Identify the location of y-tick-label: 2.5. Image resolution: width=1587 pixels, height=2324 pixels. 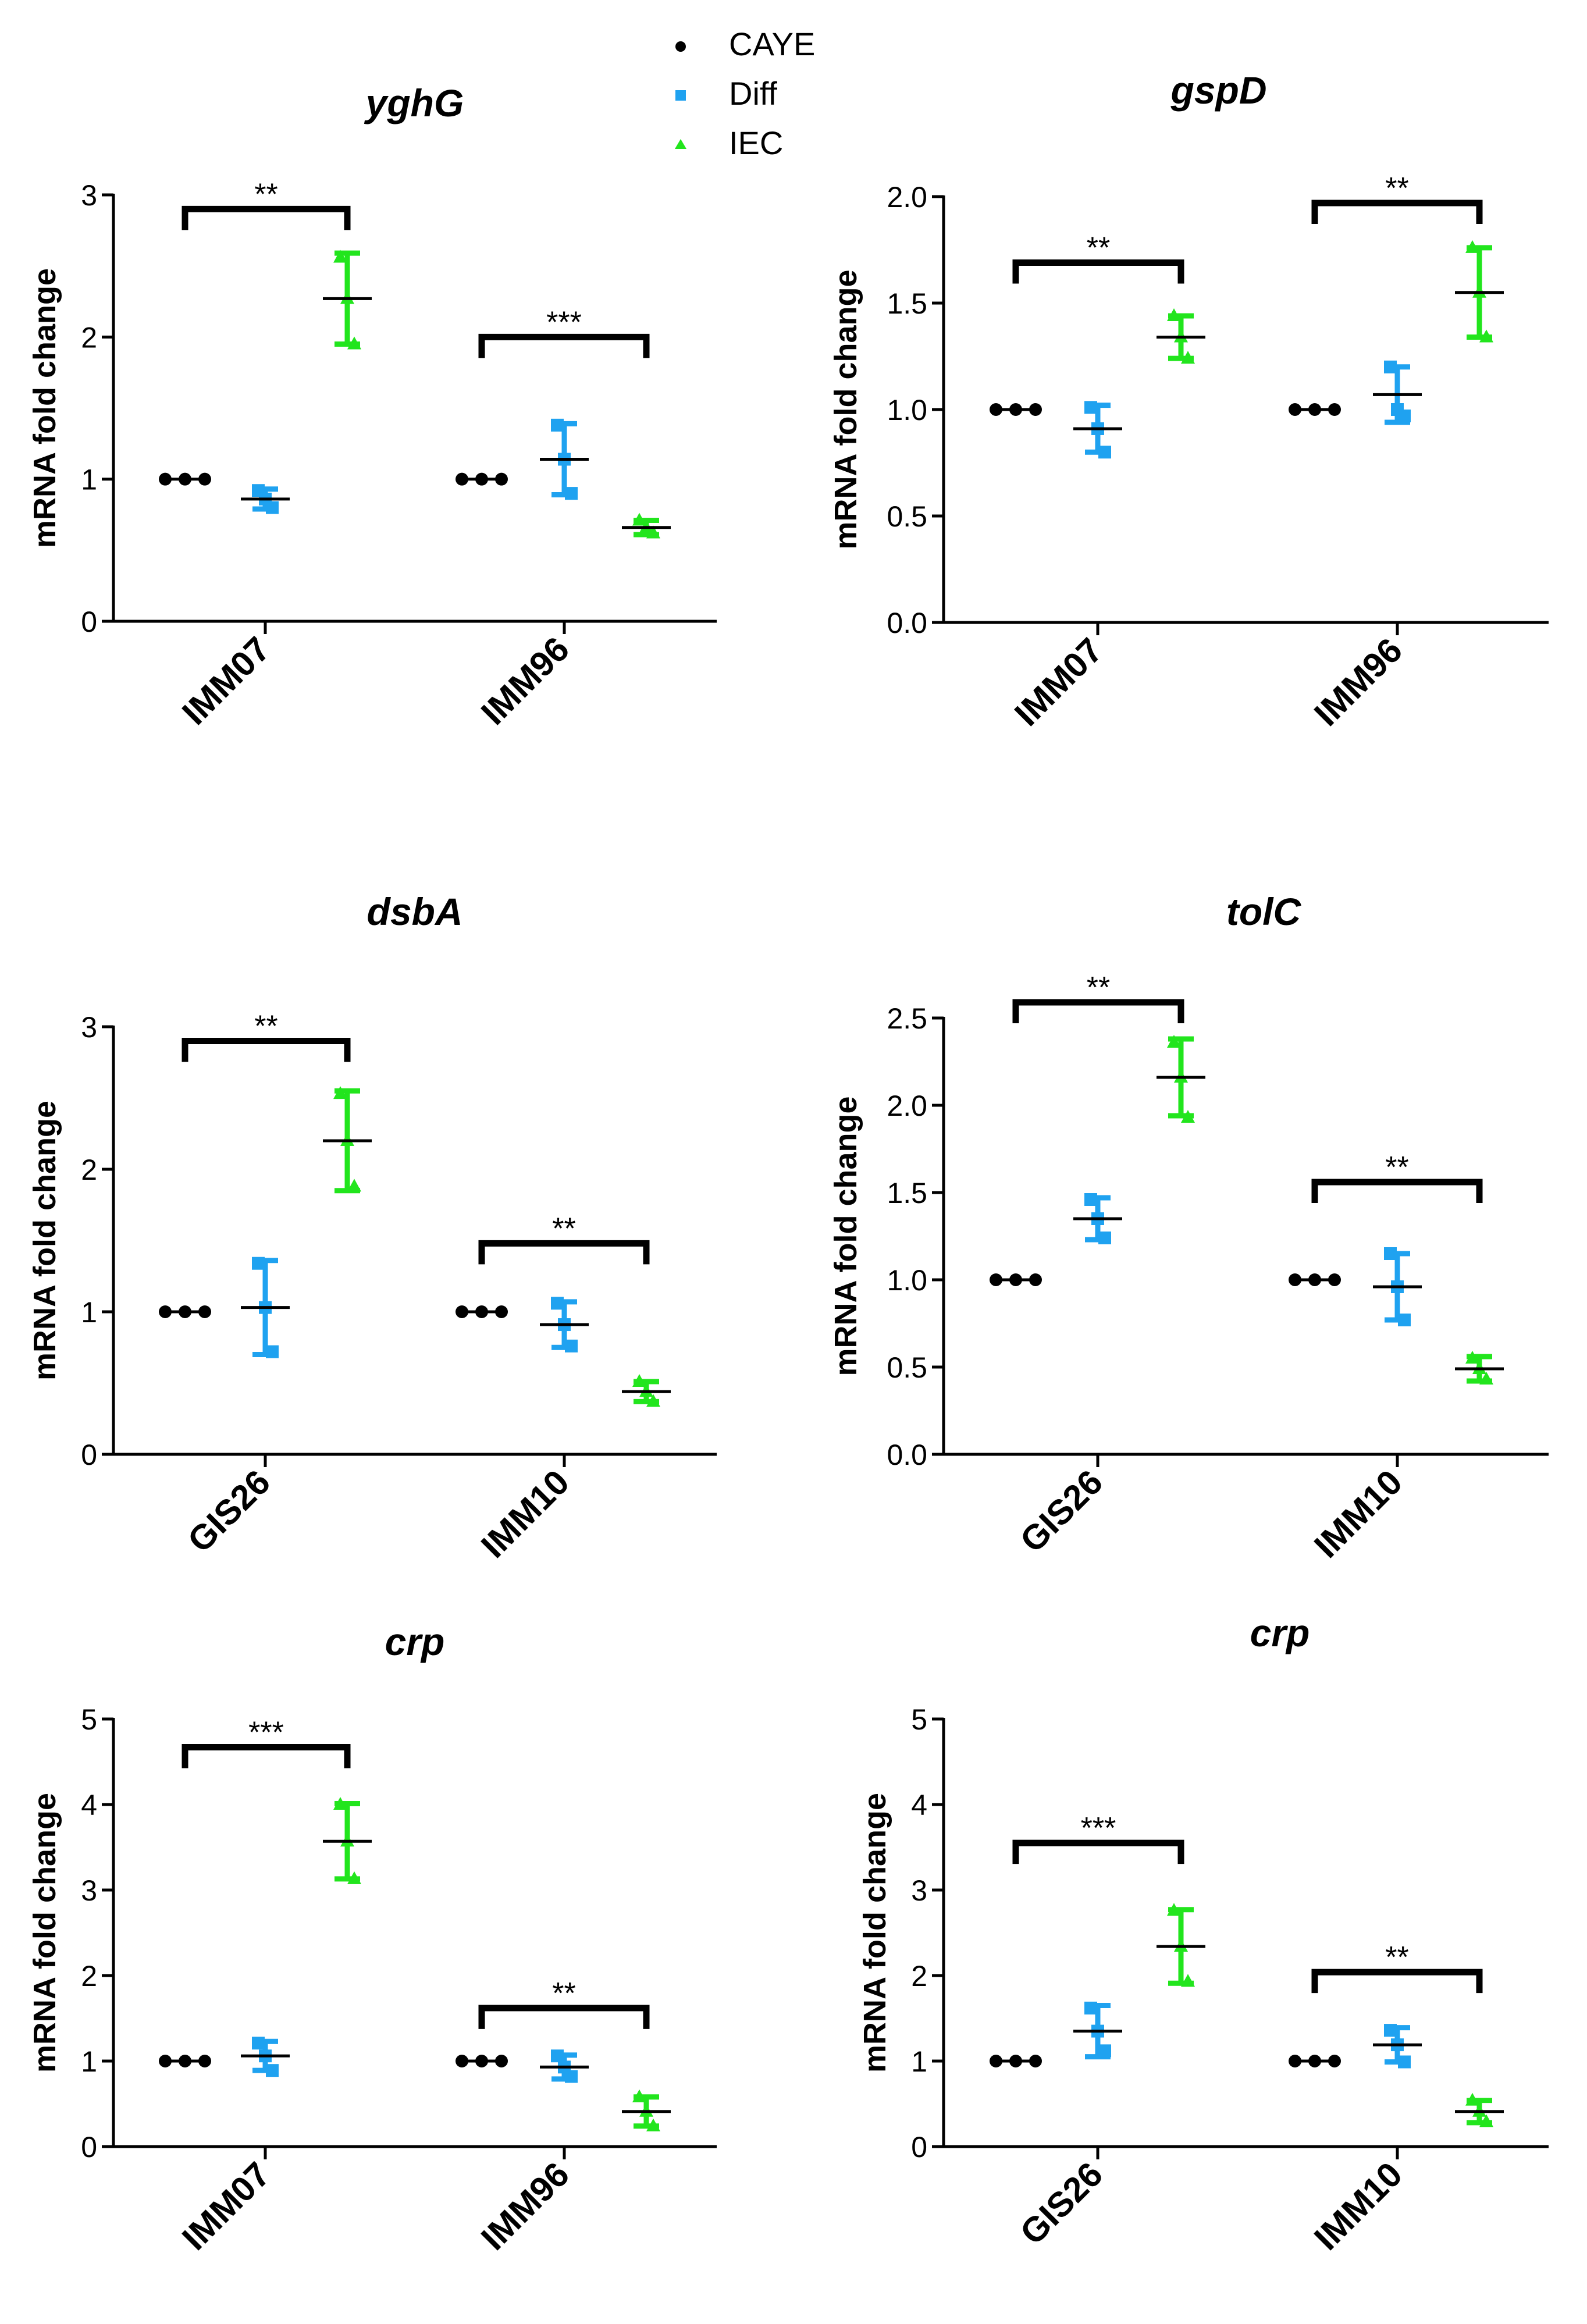
(907, 1018).